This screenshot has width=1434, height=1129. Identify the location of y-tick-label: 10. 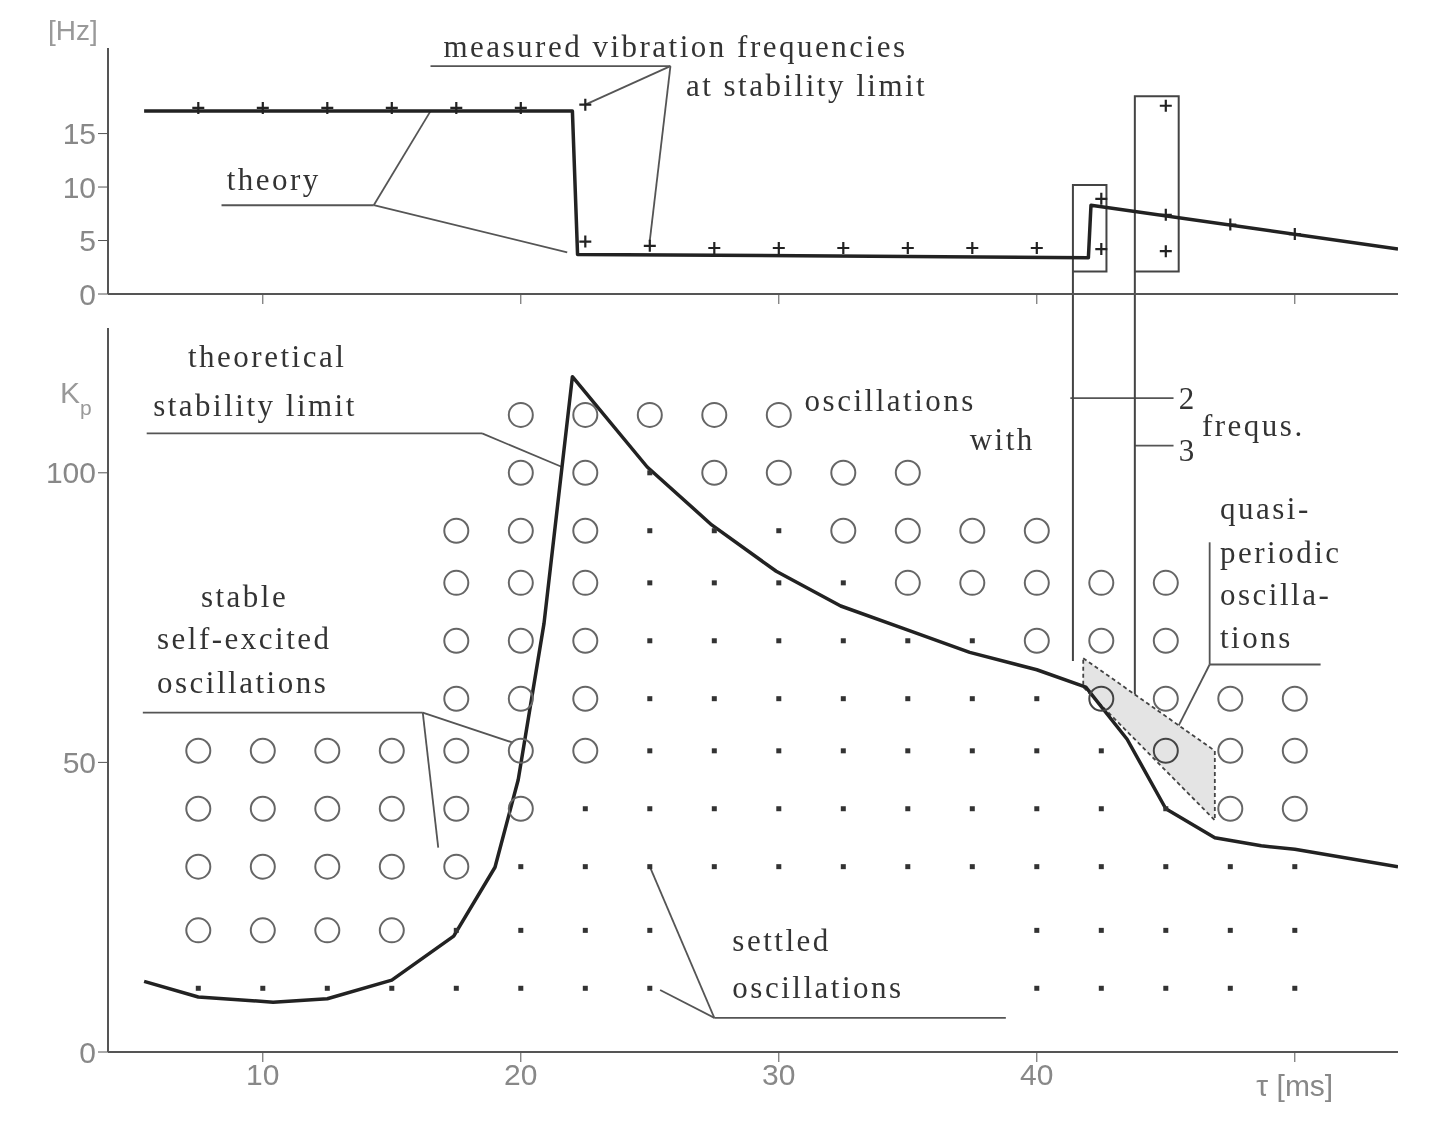
(79, 187).